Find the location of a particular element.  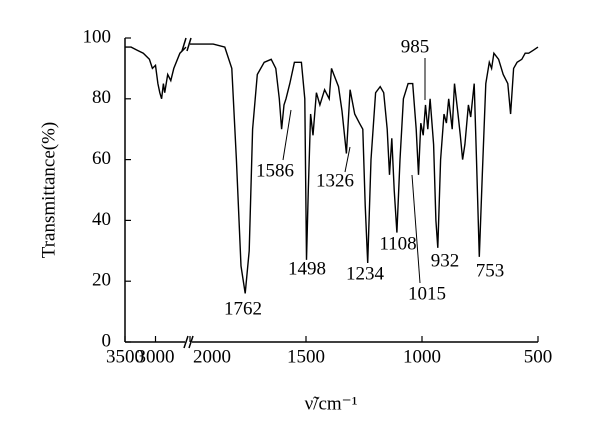

peak-label: 1234 is located at coordinates (365, 273).